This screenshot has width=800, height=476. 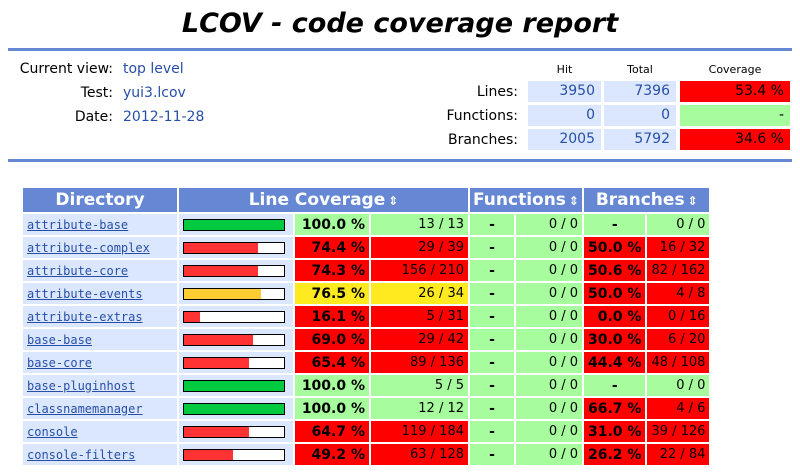 I want to click on lines-total: 7396, so click(x=640, y=91).